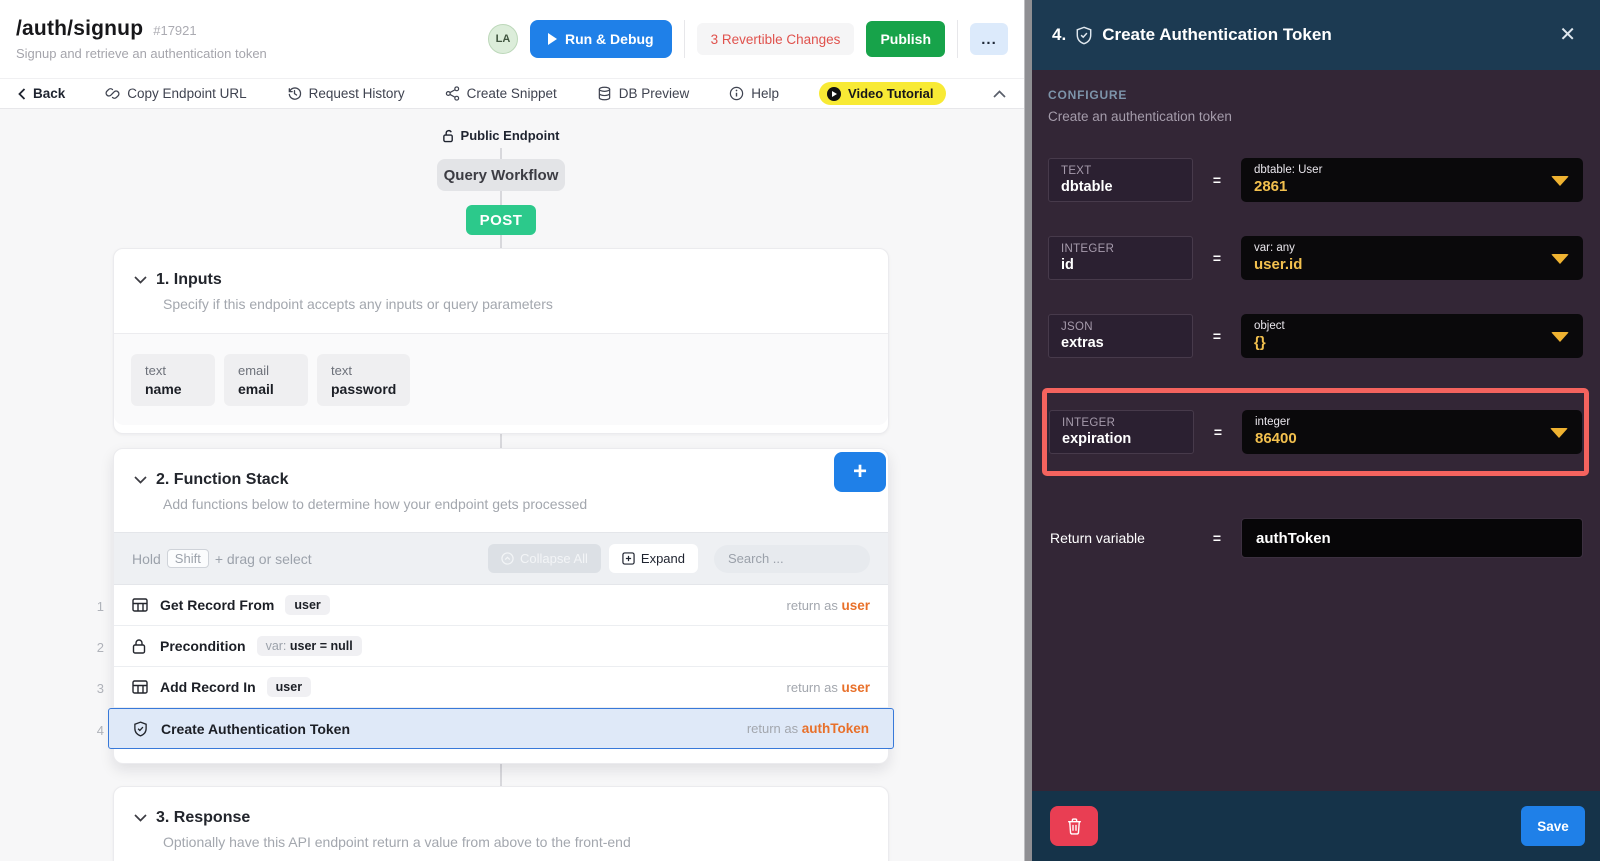 This screenshot has height=861, width=1600. Describe the element at coordinates (1412, 538) in the screenshot. I see `return-variable-input` at that location.